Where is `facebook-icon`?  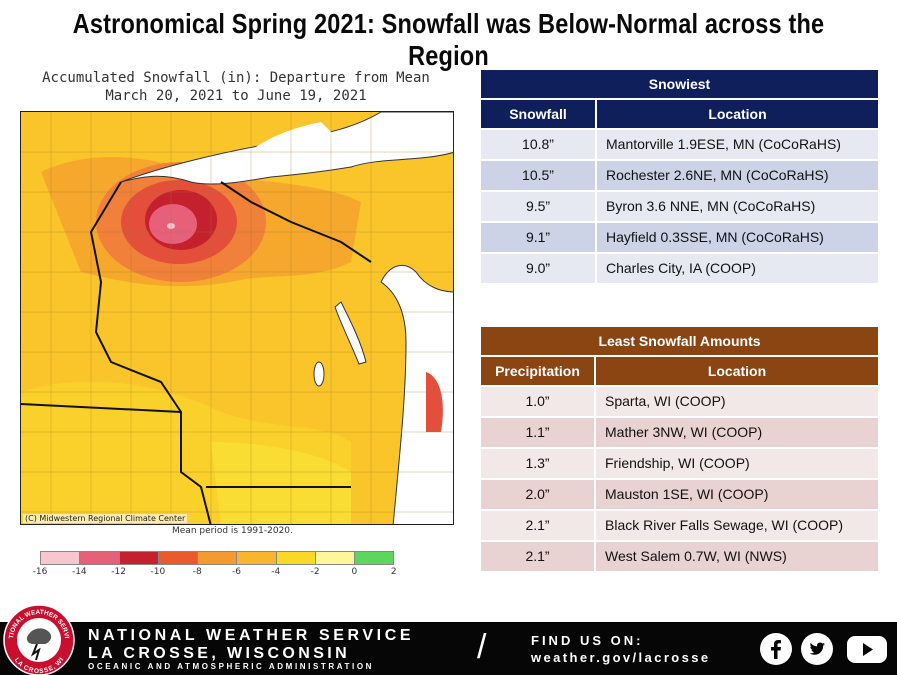
facebook-icon is located at coordinates (776, 649).